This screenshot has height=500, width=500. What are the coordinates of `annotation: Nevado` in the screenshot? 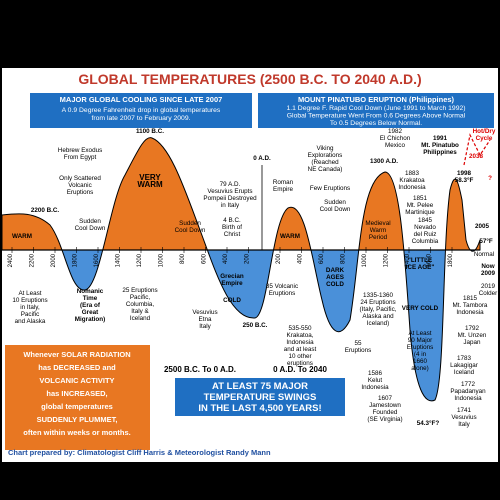 It's located at (425, 227).